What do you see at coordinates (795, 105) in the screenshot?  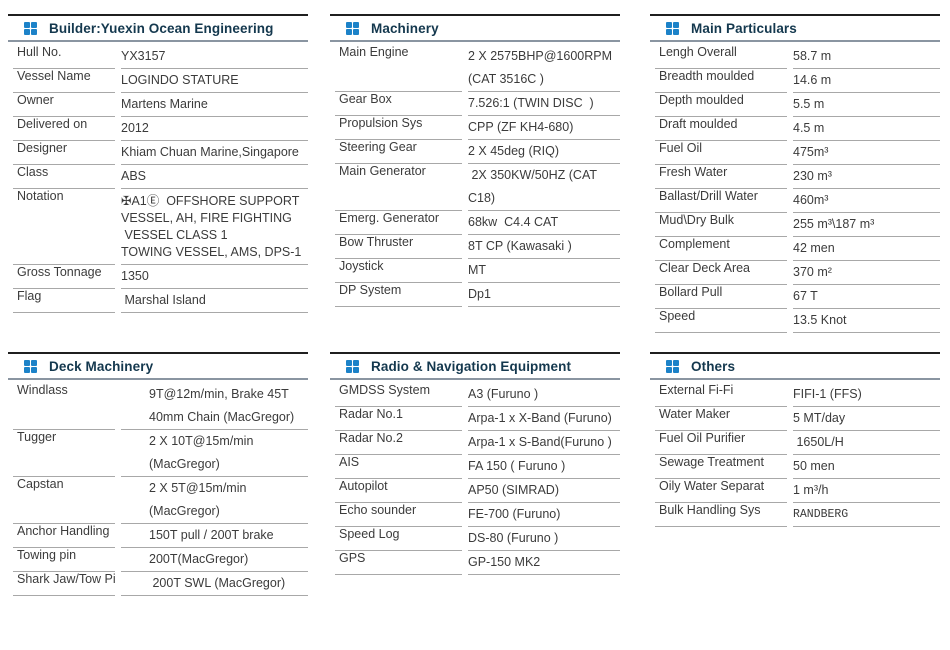 I see `spec-row: Depth moulded 5.5 m` at bounding box center [795, 105].